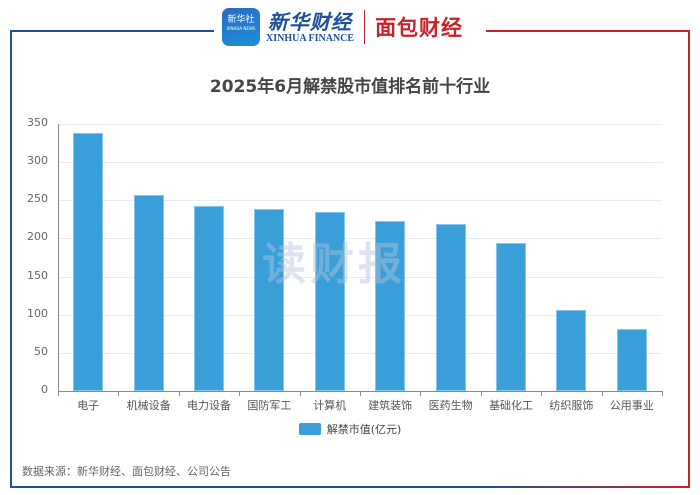 Image resolution: width=700 pixels, height=495 pixels. I want to click on frame-bottom, so click(350, 487).